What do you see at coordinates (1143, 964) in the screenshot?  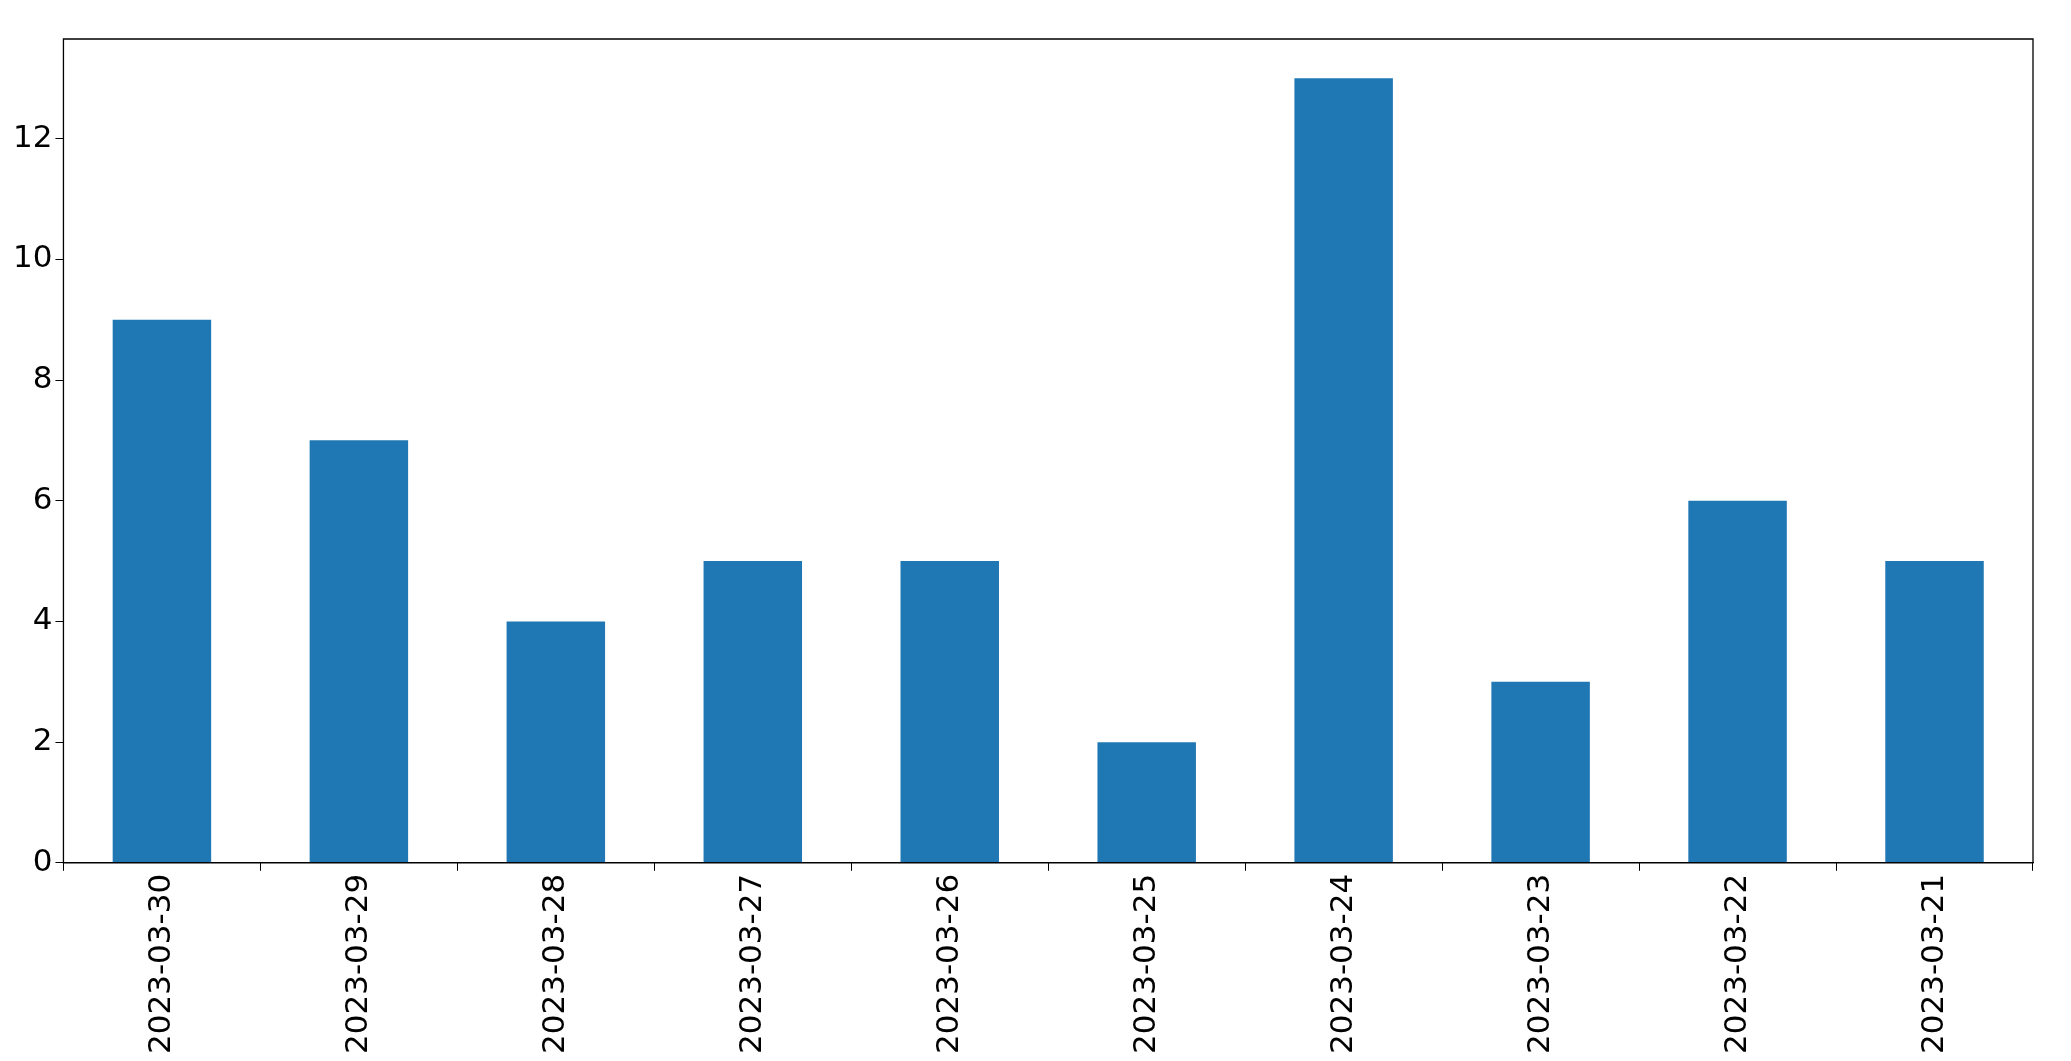 I see `x-tick-label: 2023-03-25` at bounding box center [1143, 964].